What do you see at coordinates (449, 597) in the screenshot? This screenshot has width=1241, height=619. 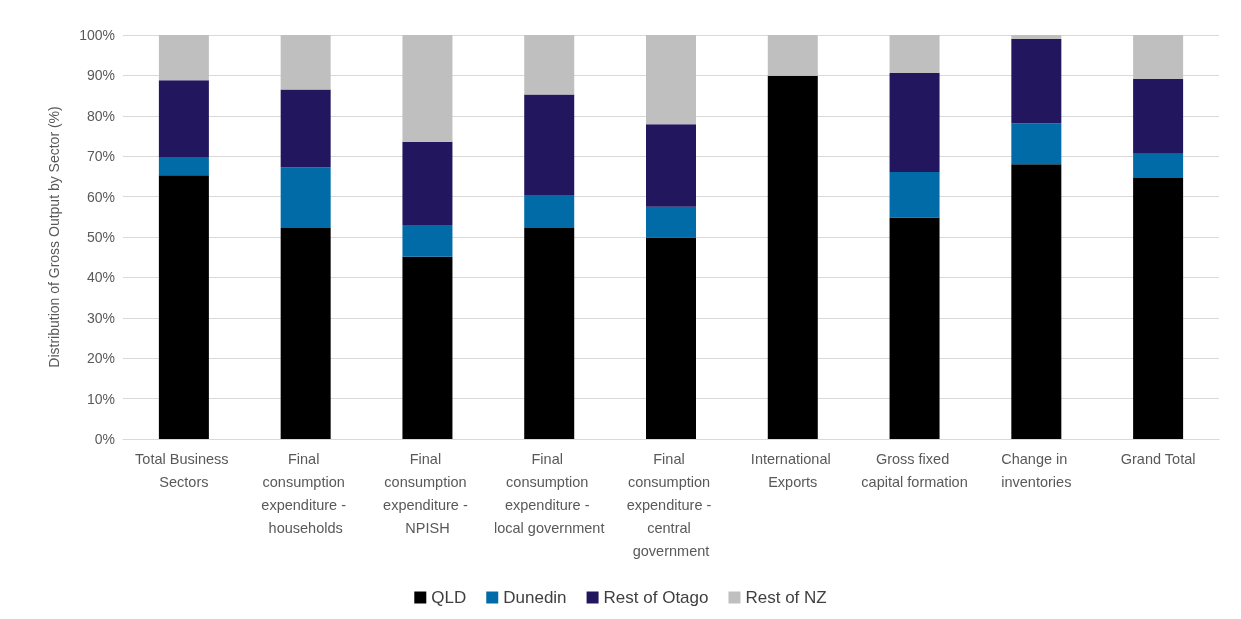 I see `legend-label: QLD` at bounding box center [449, 597].